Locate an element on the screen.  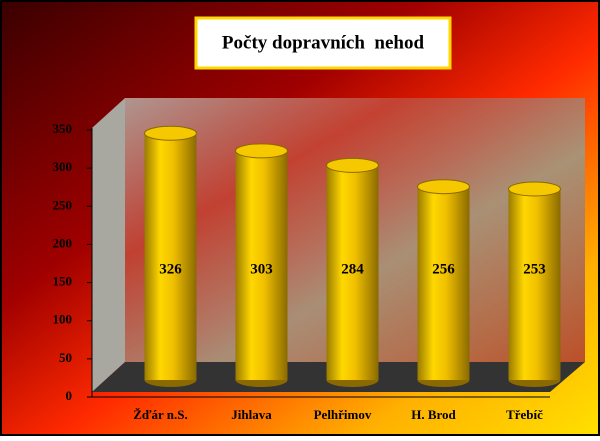
y-tick-label: 150 is located at coordinates (63, 281).